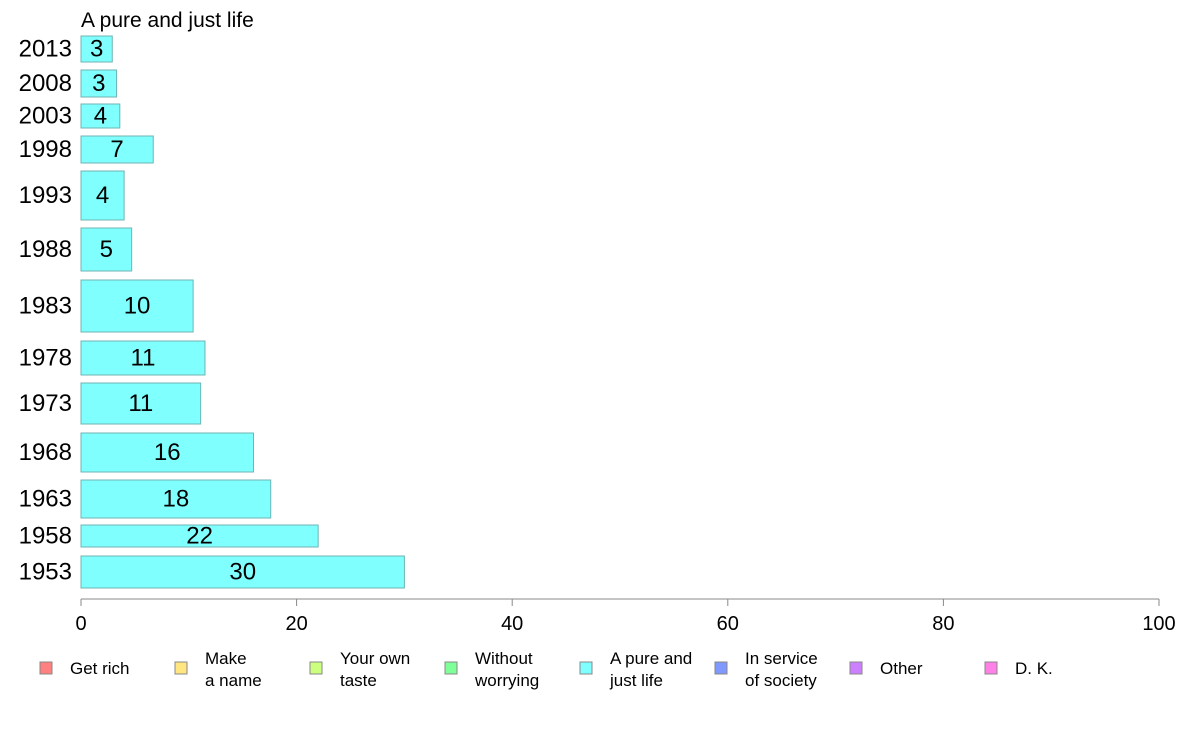  I want to click on y-label-1988: 1988, so click(45, 249).